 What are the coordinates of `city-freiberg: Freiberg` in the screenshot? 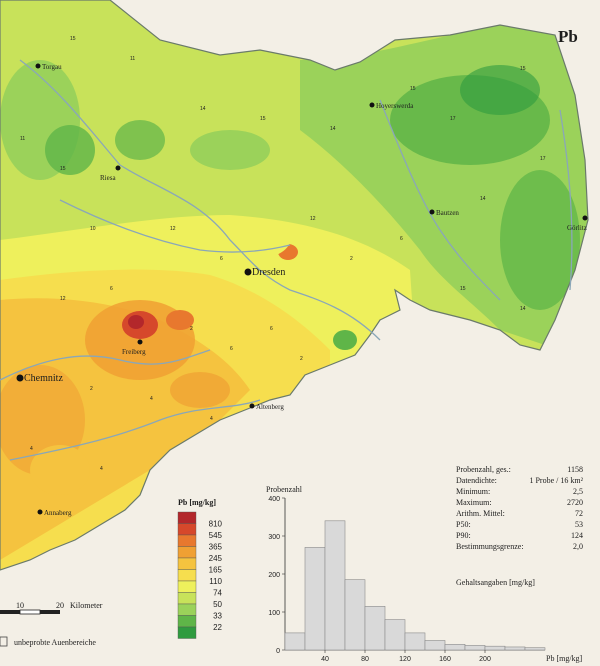 It's located at (134, 347).